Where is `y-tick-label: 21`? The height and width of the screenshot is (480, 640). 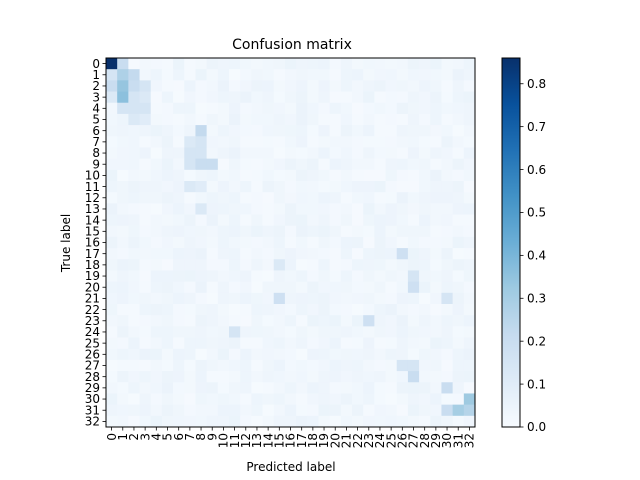
y-tick-label: 21 is located at coordinates (92, 299).